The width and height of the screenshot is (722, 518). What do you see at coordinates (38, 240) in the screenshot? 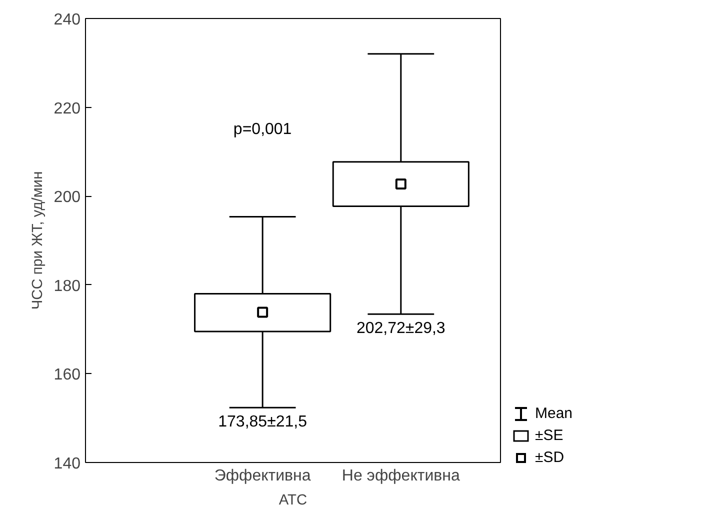
I see `y-axis-title: ЧСС при ЖТ, уд/мин` at bounding box center [38, 240].